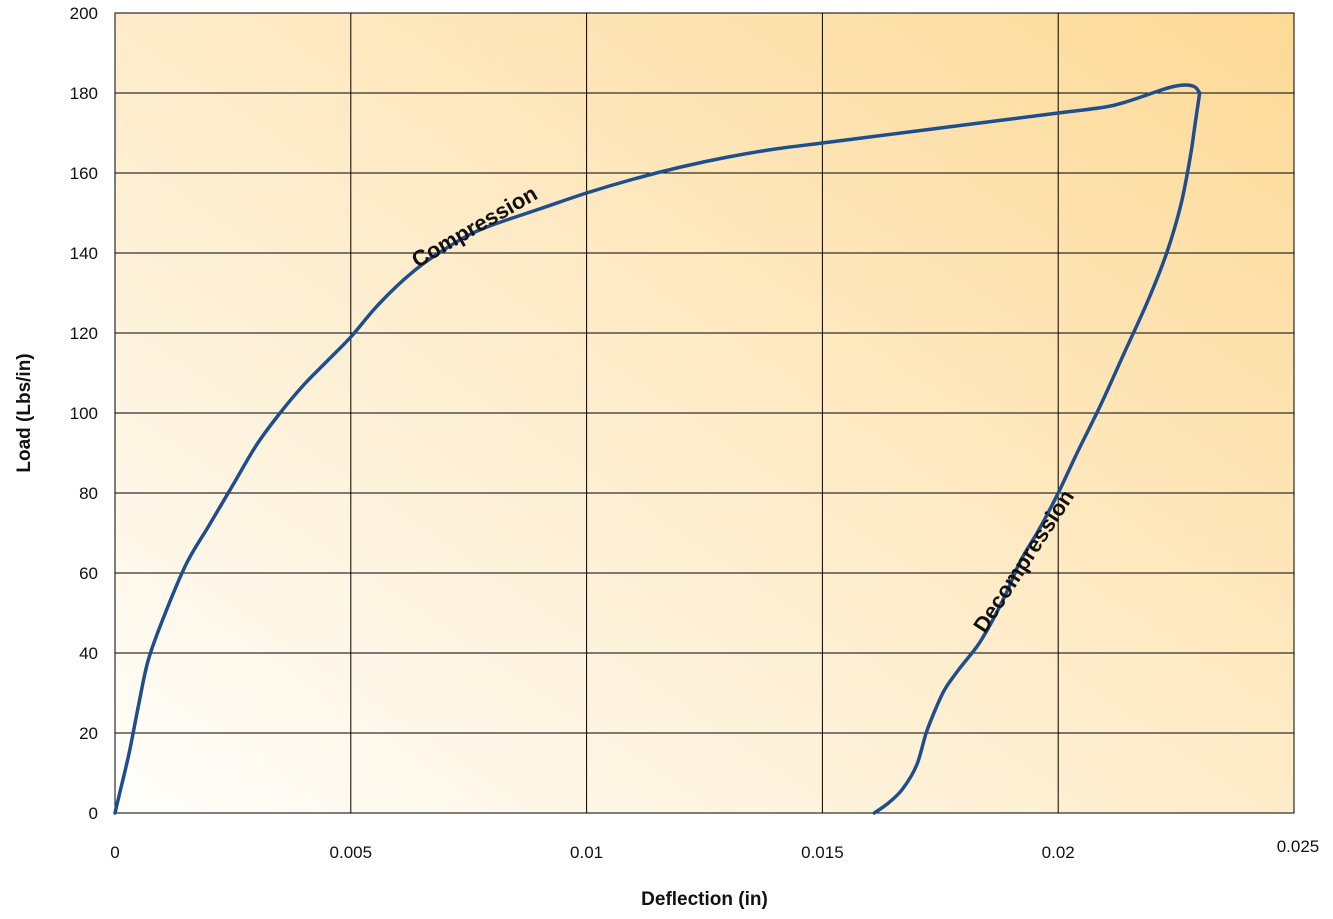 The height and width of the screenshot is (919, 1333). I want to click on x-tick-label: 0, so click(114, 852).